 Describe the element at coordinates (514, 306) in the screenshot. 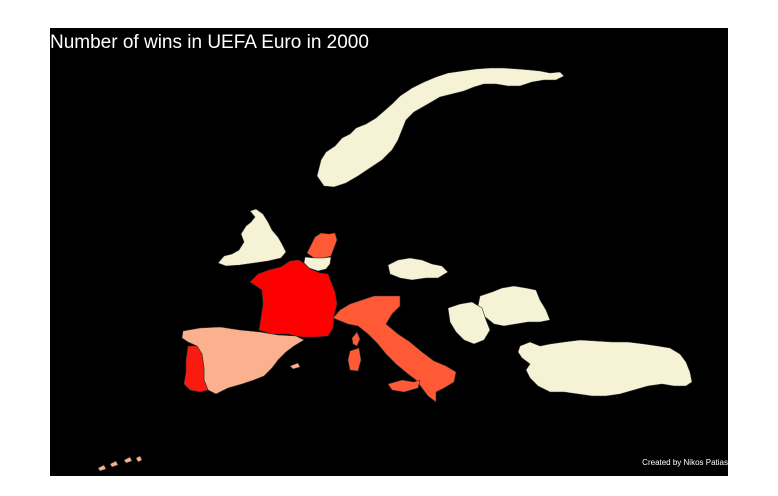

I see `country-romania` at that location.